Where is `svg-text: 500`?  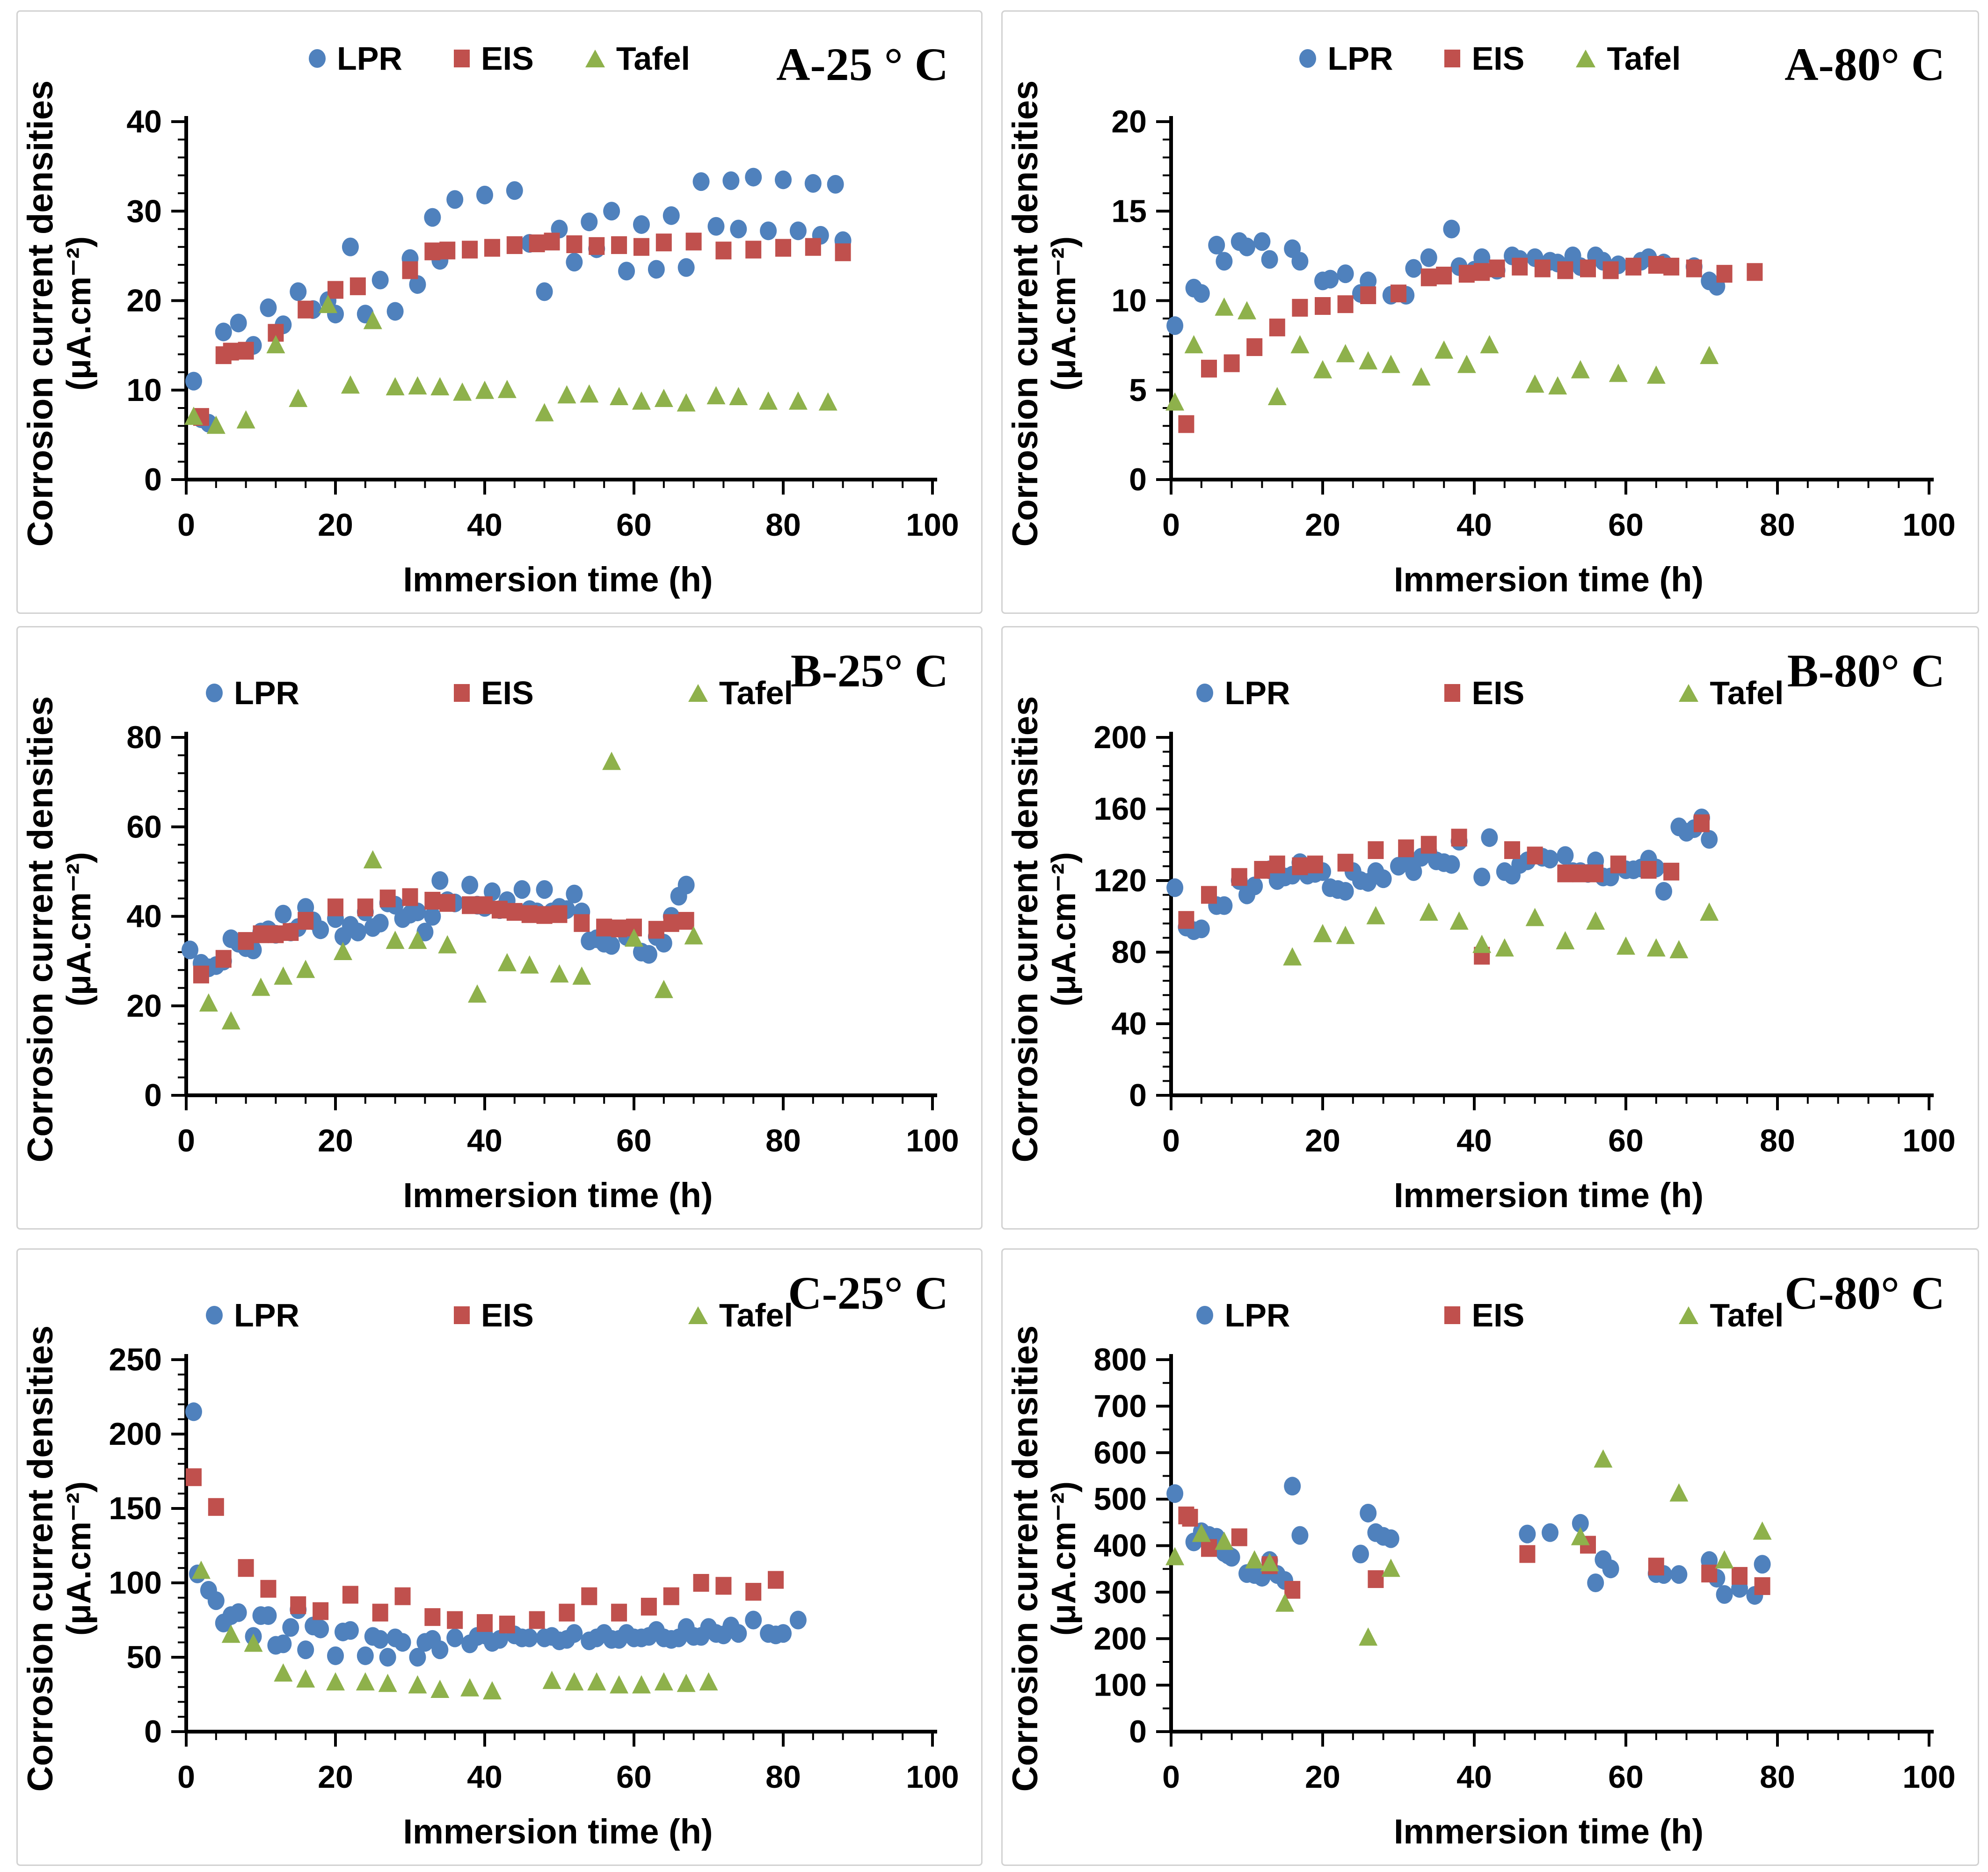
svg-text: 500 is located at coordinates (1120, 1499).